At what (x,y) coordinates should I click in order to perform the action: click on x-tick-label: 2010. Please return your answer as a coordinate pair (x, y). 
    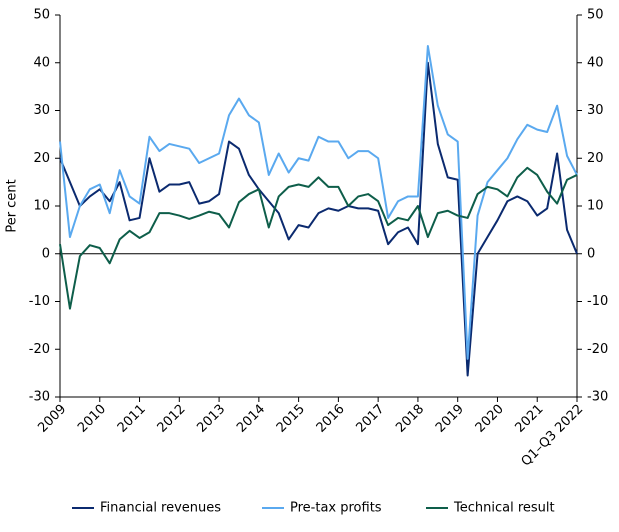
    Looking at the image, I should click on (92, 419).